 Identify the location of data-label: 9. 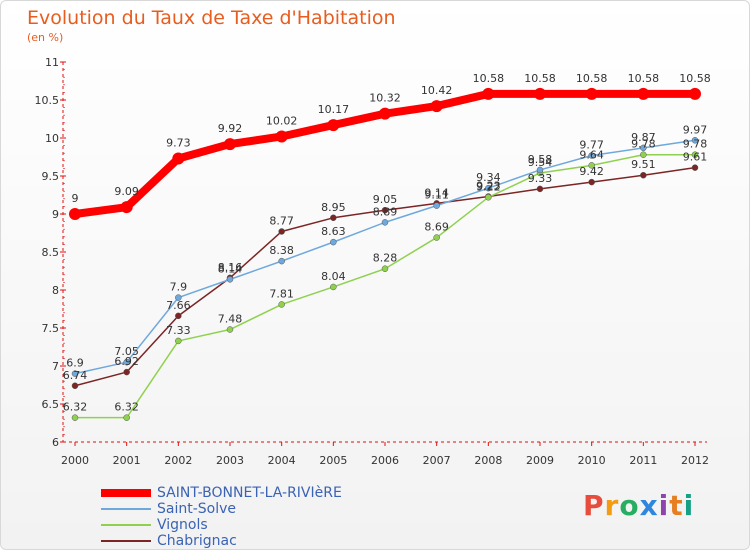
(75, 198).